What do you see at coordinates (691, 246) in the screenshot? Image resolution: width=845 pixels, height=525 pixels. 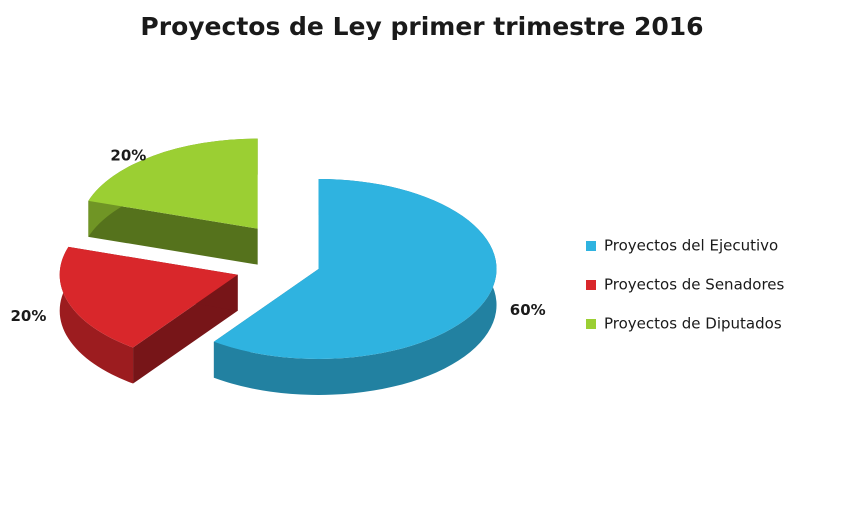 I see `legend-label: Proyectos del Ejecutivo` at bounding box center [691, 246].